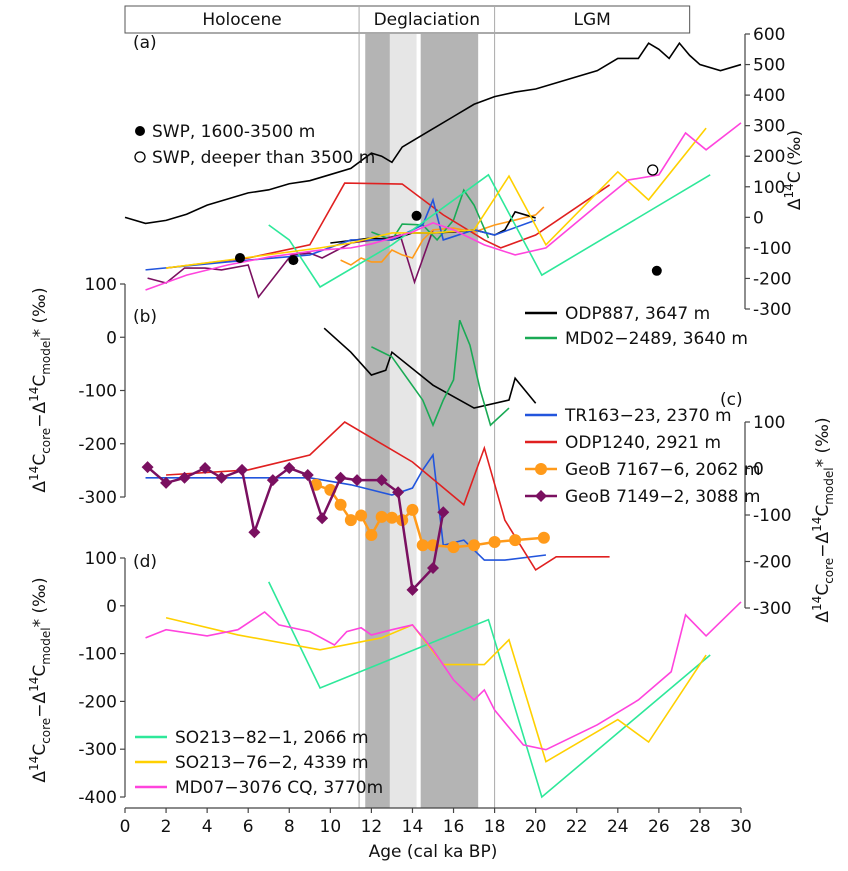 This screenshot has width=848, height=871. Describe the element at coordinates (427, 20) in the screenshot. I see `period-label: Deglaciation` at that location.